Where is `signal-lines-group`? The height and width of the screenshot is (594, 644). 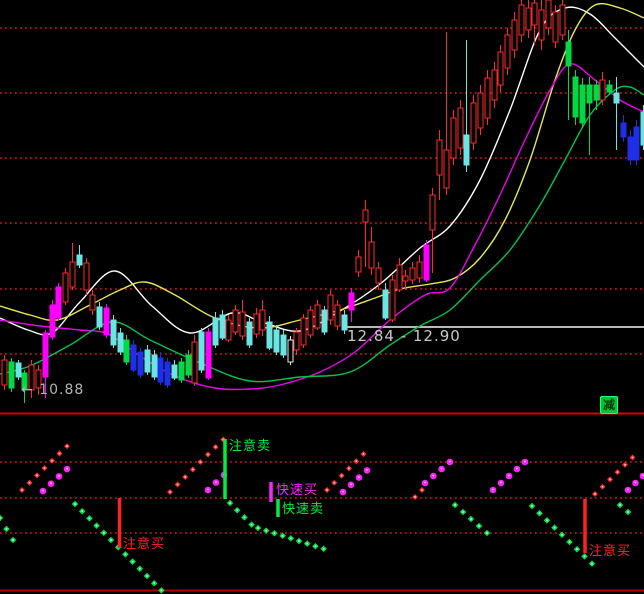 signal-lines-group is located at coordinates (352, 496).